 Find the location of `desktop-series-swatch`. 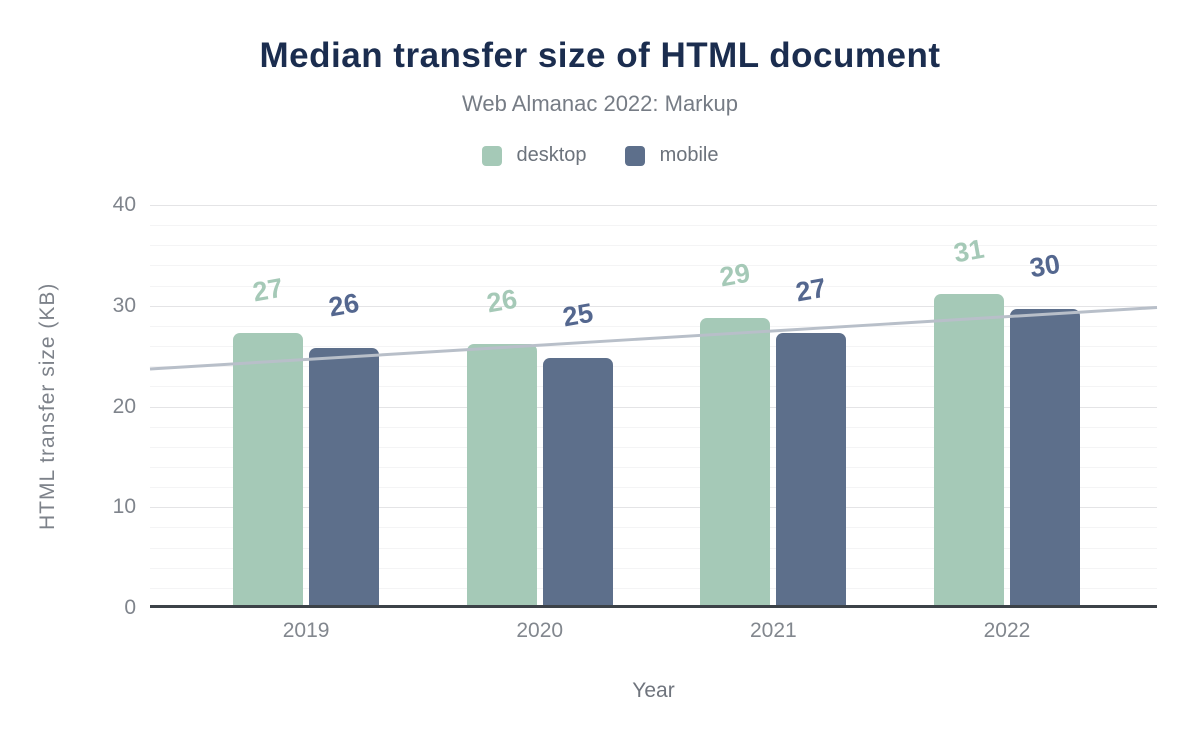

desktop-series-swatch is located at coordinates (491, 155).